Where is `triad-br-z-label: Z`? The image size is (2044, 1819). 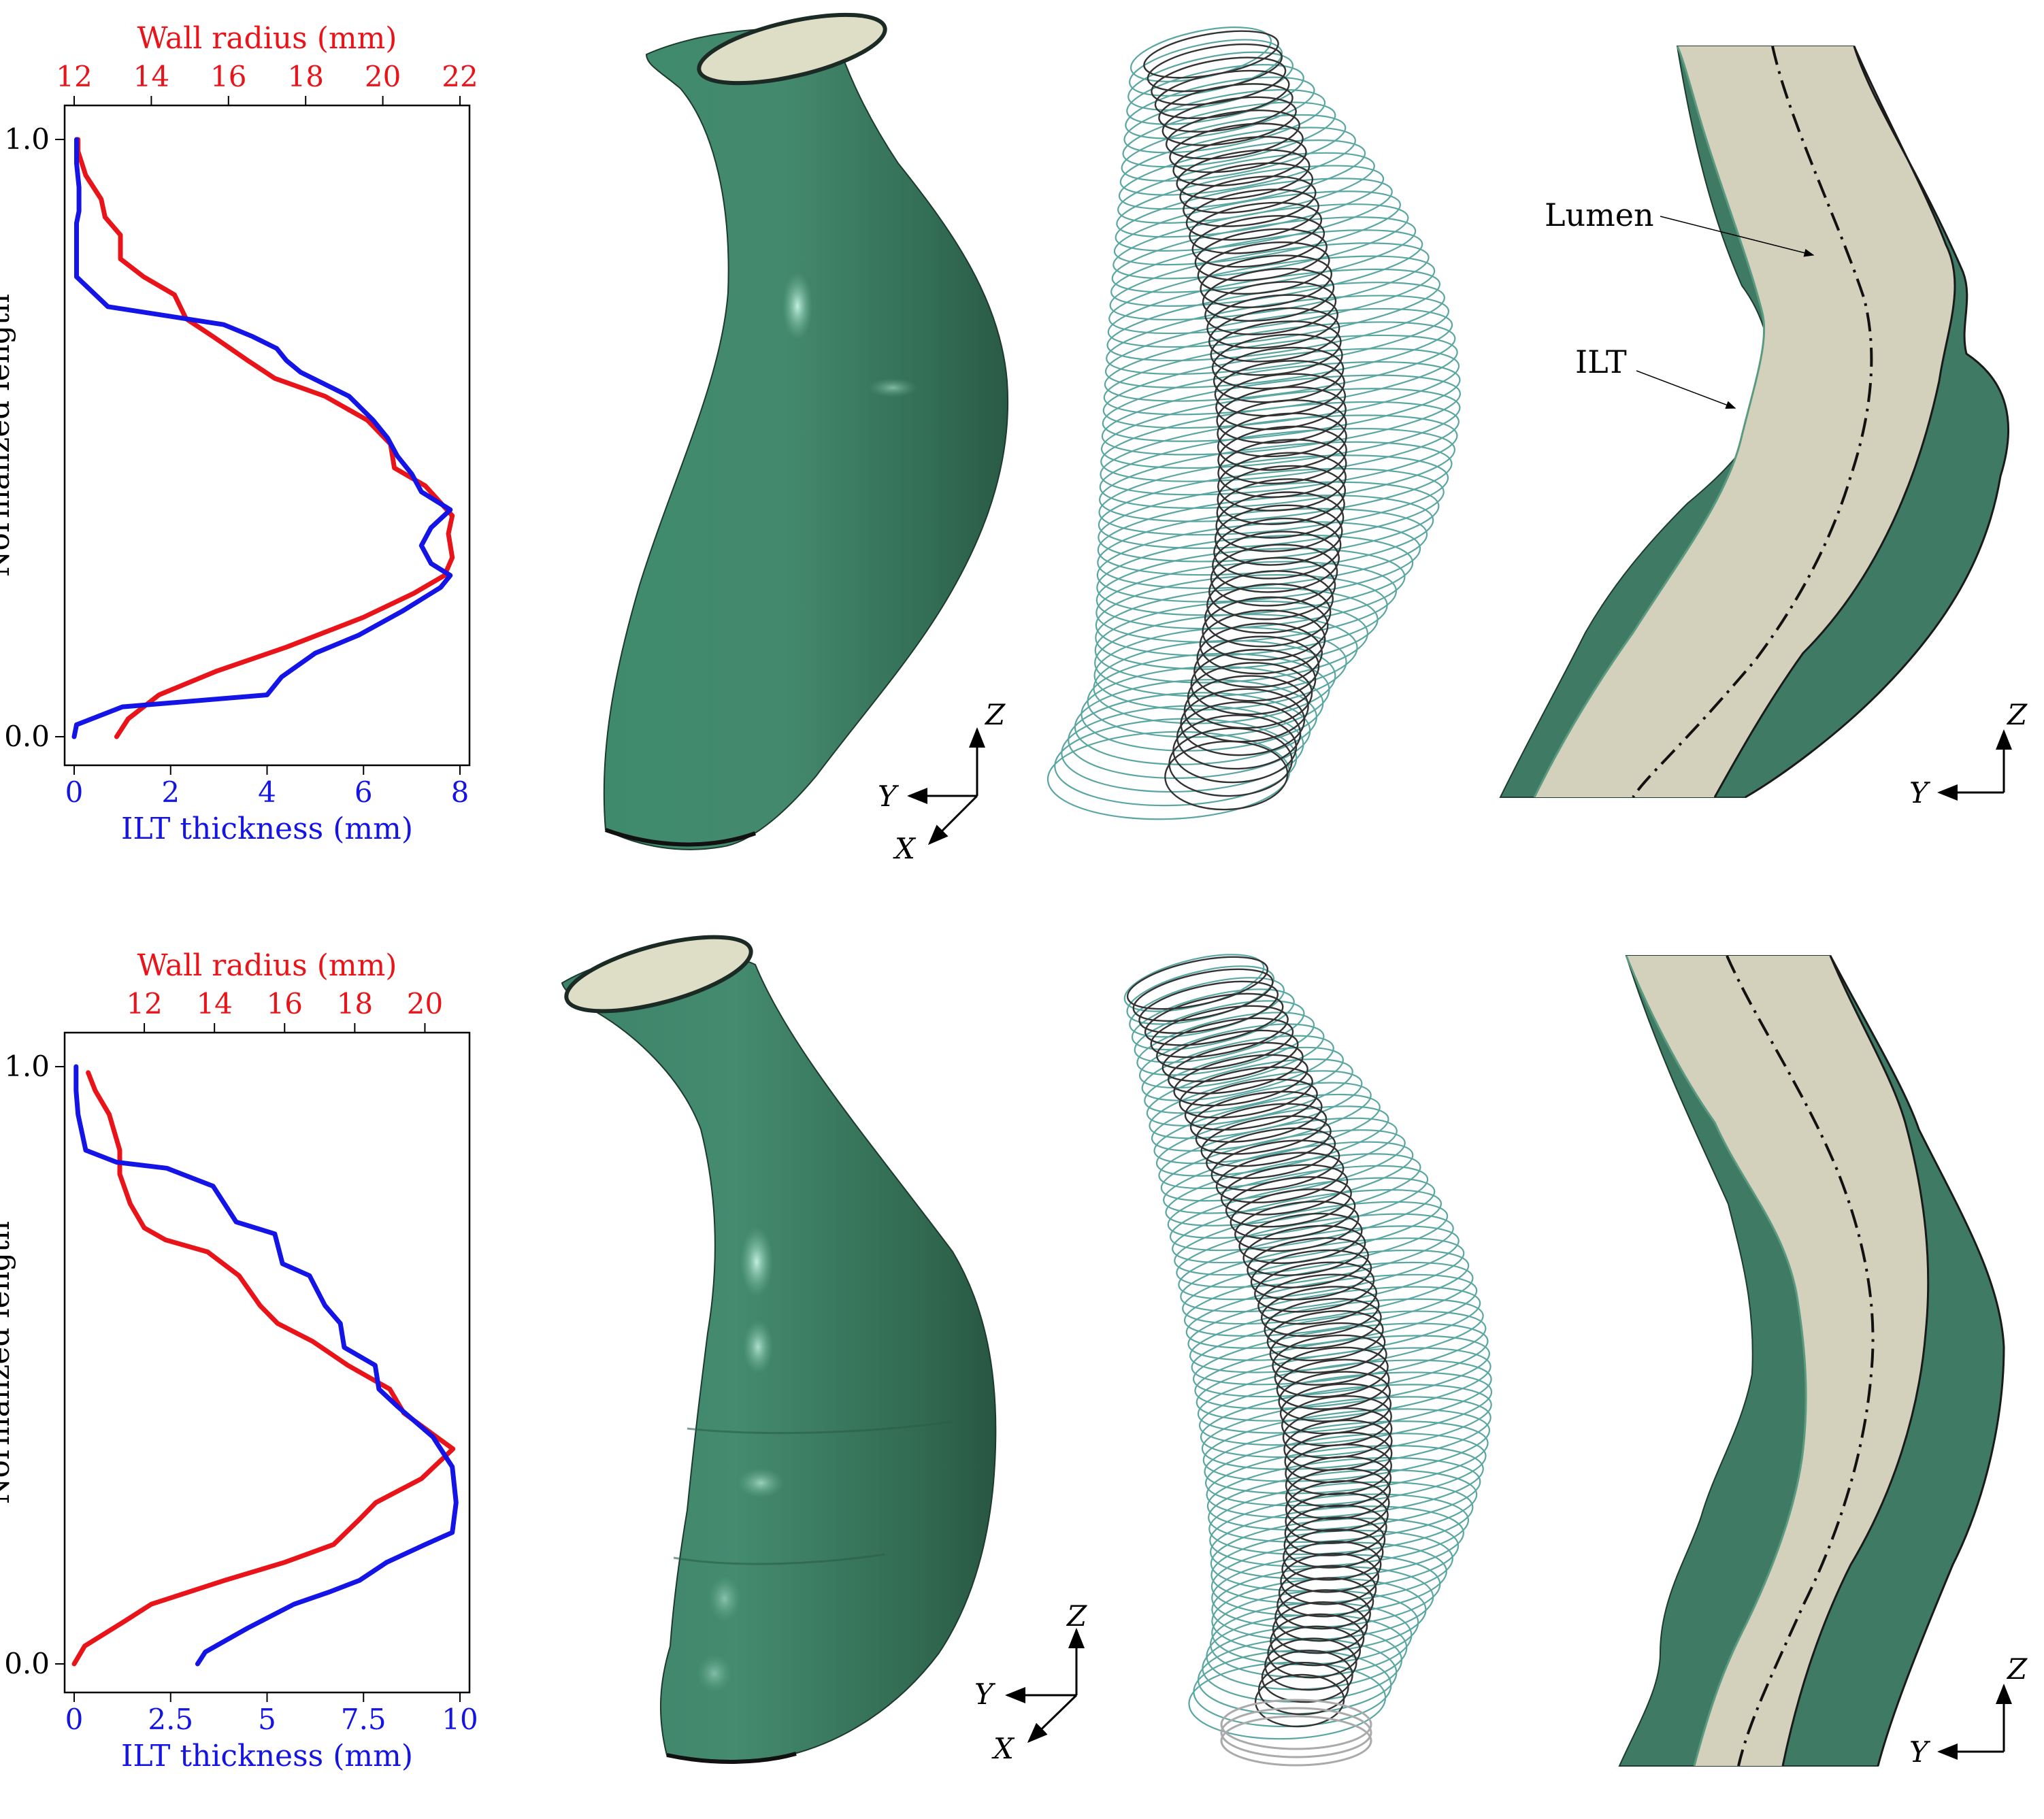 triad-br-z-label: Z is located at coordinates (2017, 1669).